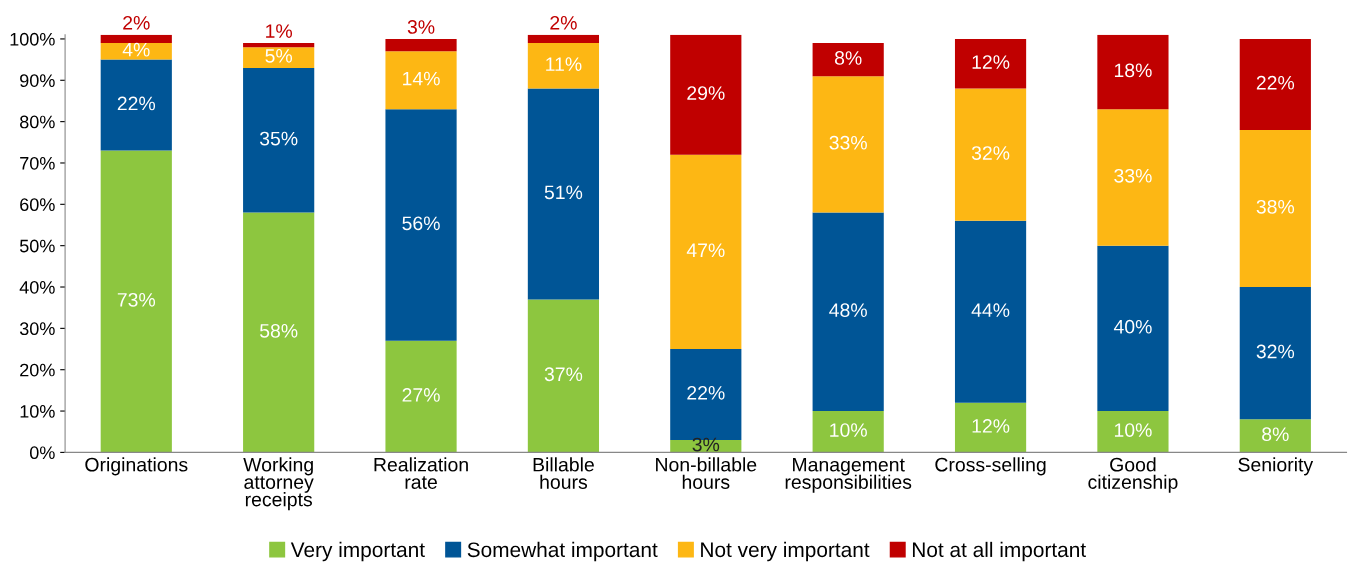 The height and width of the screenshot is (580, 1356). Describe the element at coordinates (37, 122) in the screenshot. I see `y-tick-label: 80%` at that location.